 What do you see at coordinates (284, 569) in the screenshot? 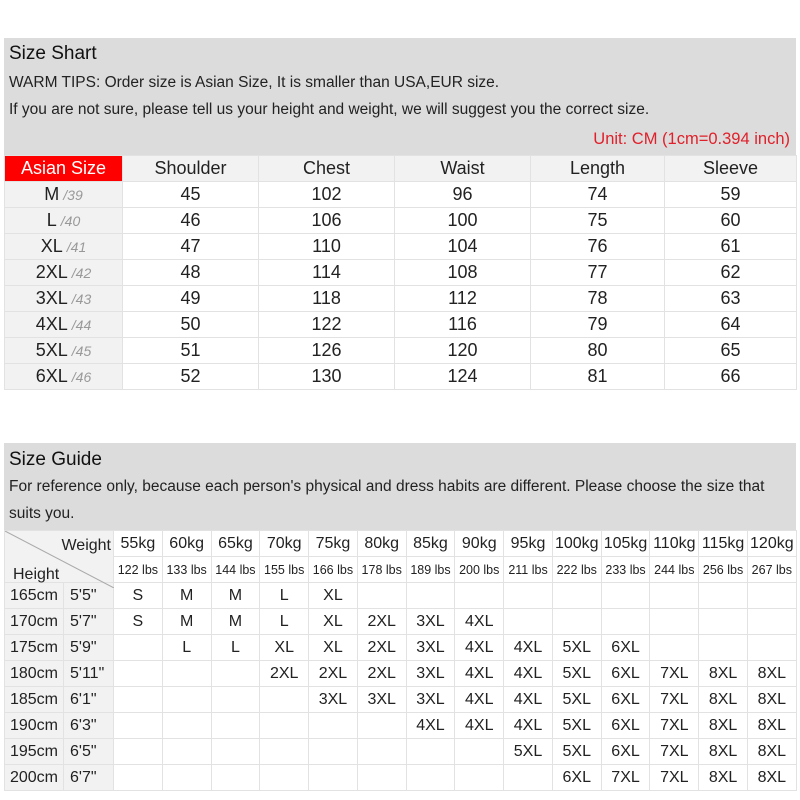
I see `weight-lbs-header: 155 lbs` at bounding box center [284, 569].